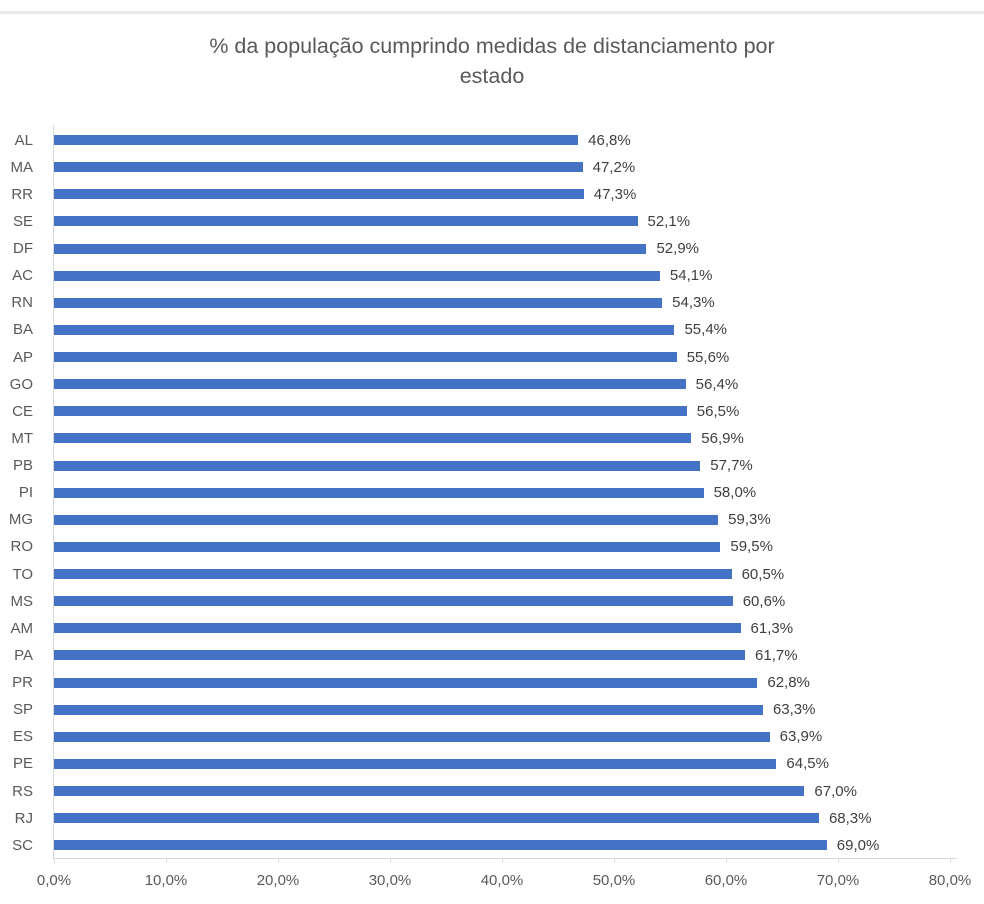  What do you see at coordinates (492, 302) in the screenshot?
I see `chart-row: RN 54,3%` at bounding box center [492, 302].